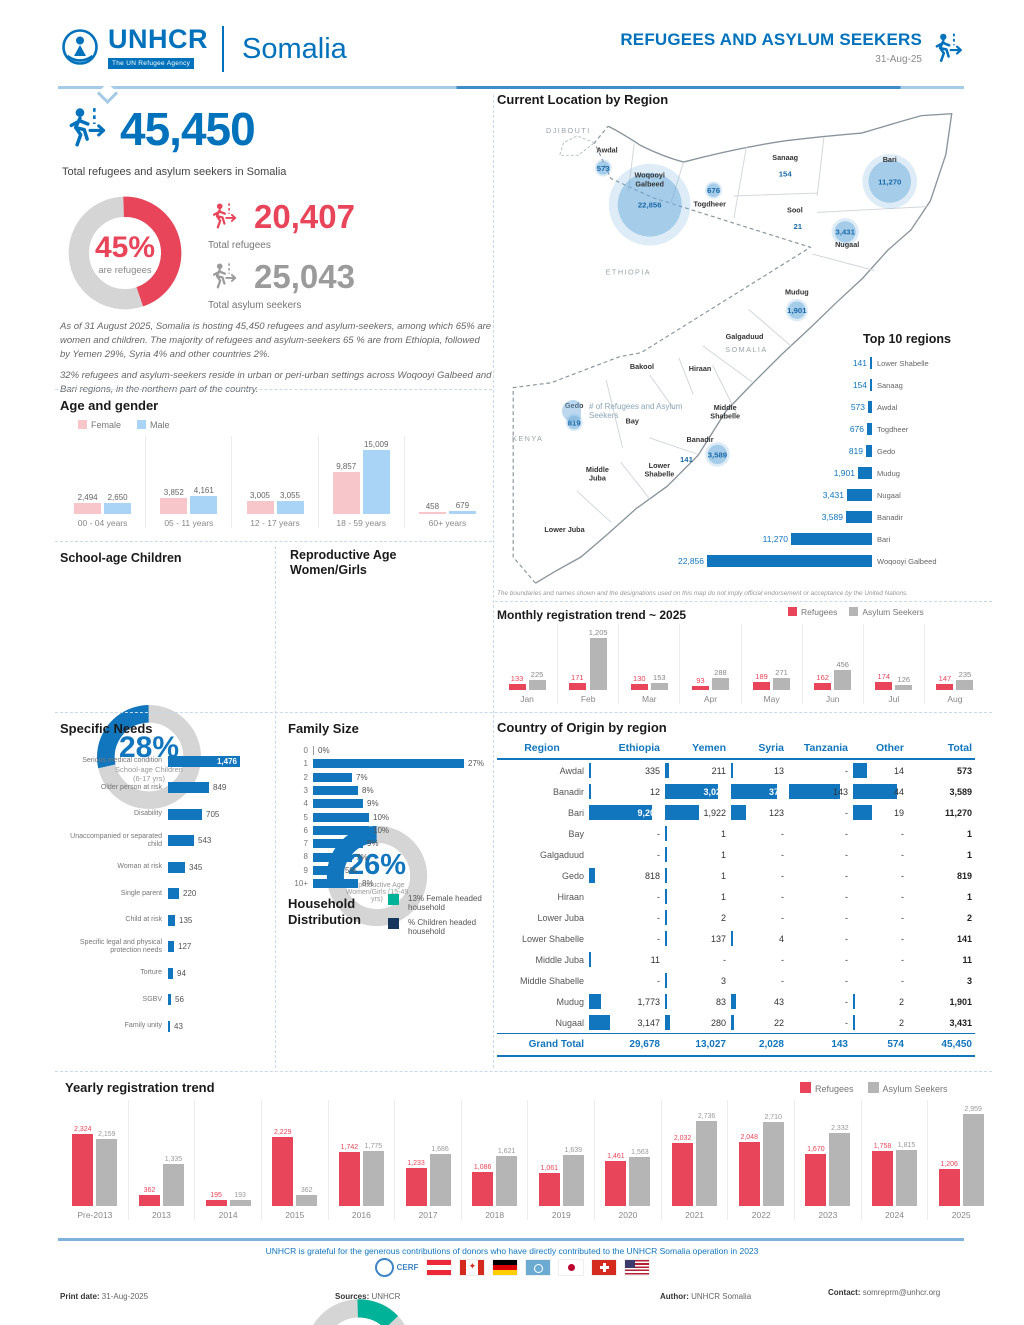 This screenshot has width=1024, height=1325. I want to click on category-label: 2024, so click(894, 1215).